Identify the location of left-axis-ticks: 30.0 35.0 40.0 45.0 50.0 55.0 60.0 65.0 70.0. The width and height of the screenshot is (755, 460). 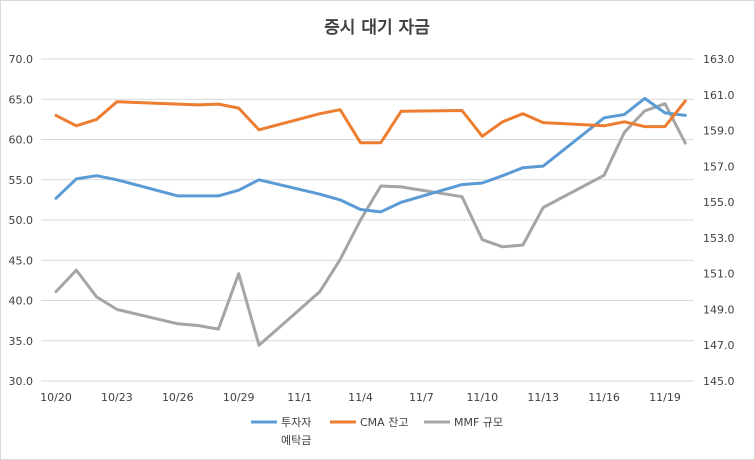
(21, 220).